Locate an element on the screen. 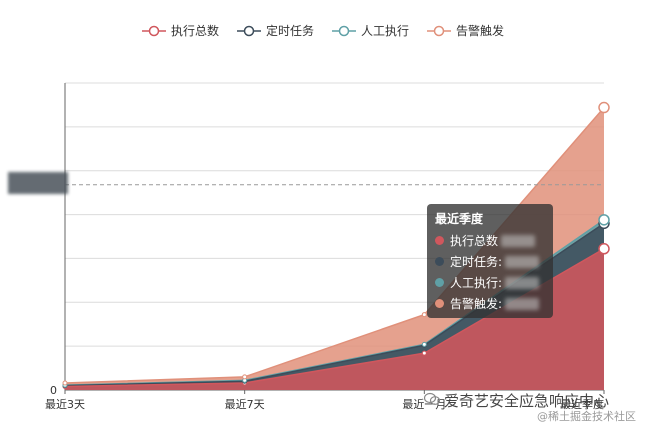 The height and width of the screenshot is (430, 646). blurred-value-label is located at coordinates (38, 183).